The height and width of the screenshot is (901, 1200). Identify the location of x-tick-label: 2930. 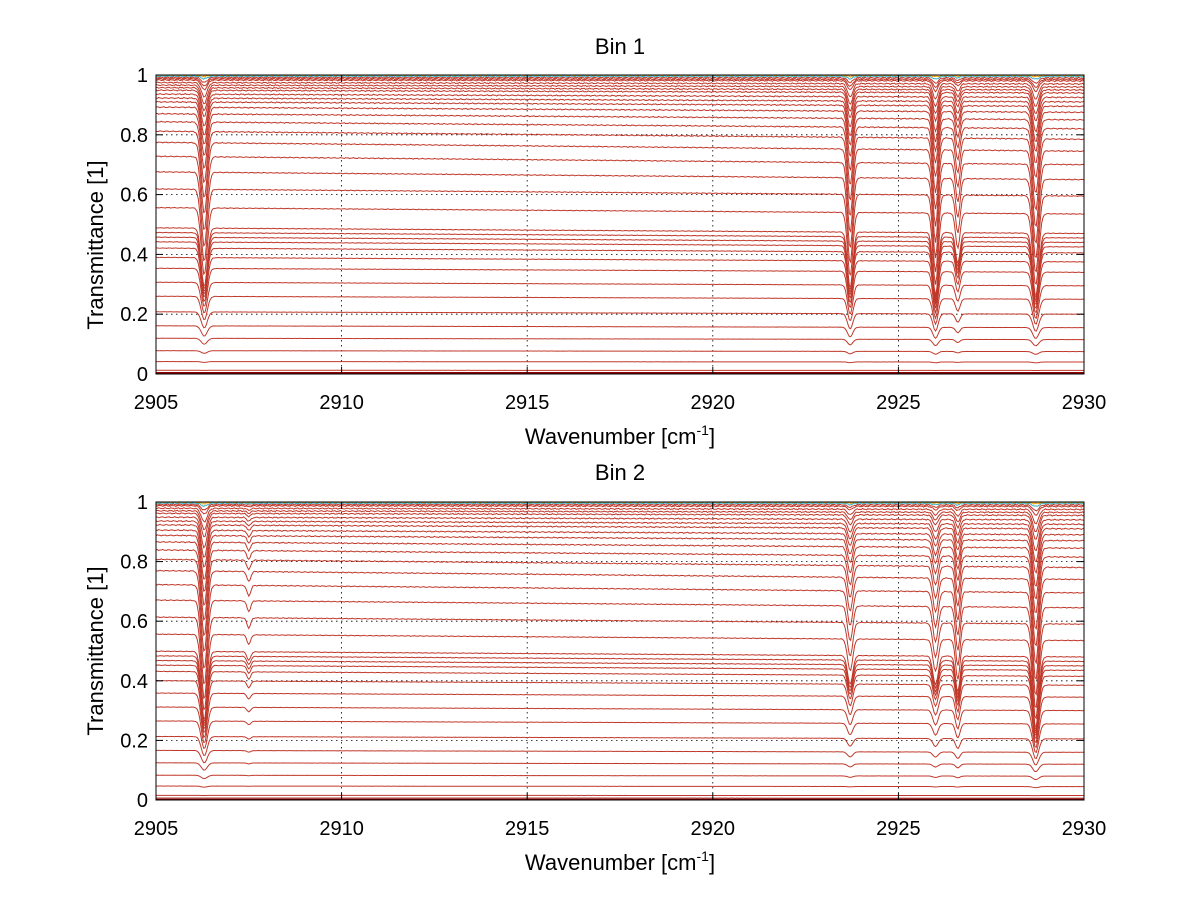
(1084, 403).